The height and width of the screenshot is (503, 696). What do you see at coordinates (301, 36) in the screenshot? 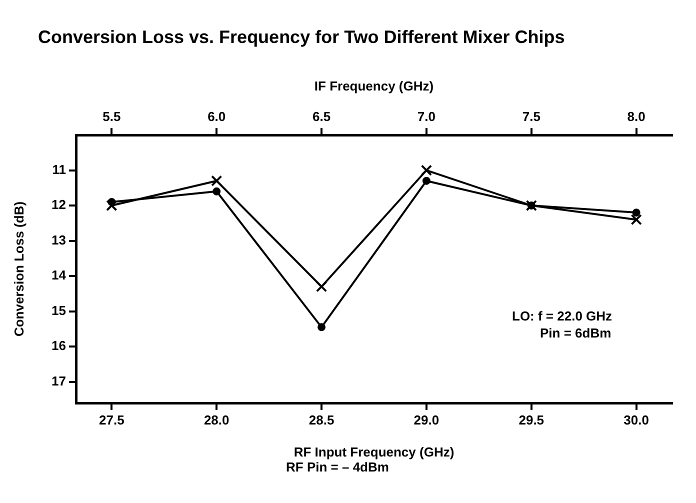
I see `chart-title: Conversion Loss vs. Frequency for Two Different Mixer Chips` at bounding box center [301, 36].